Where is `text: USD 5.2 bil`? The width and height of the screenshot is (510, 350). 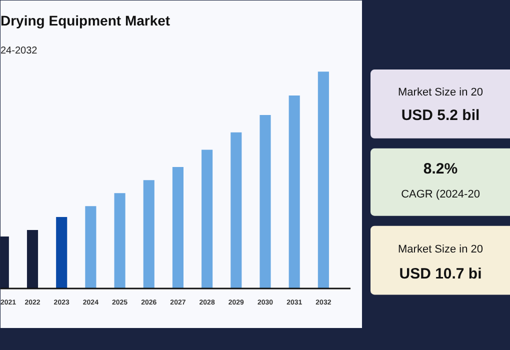 text: USD 5.2 bil is located at coordinates (440, 115).